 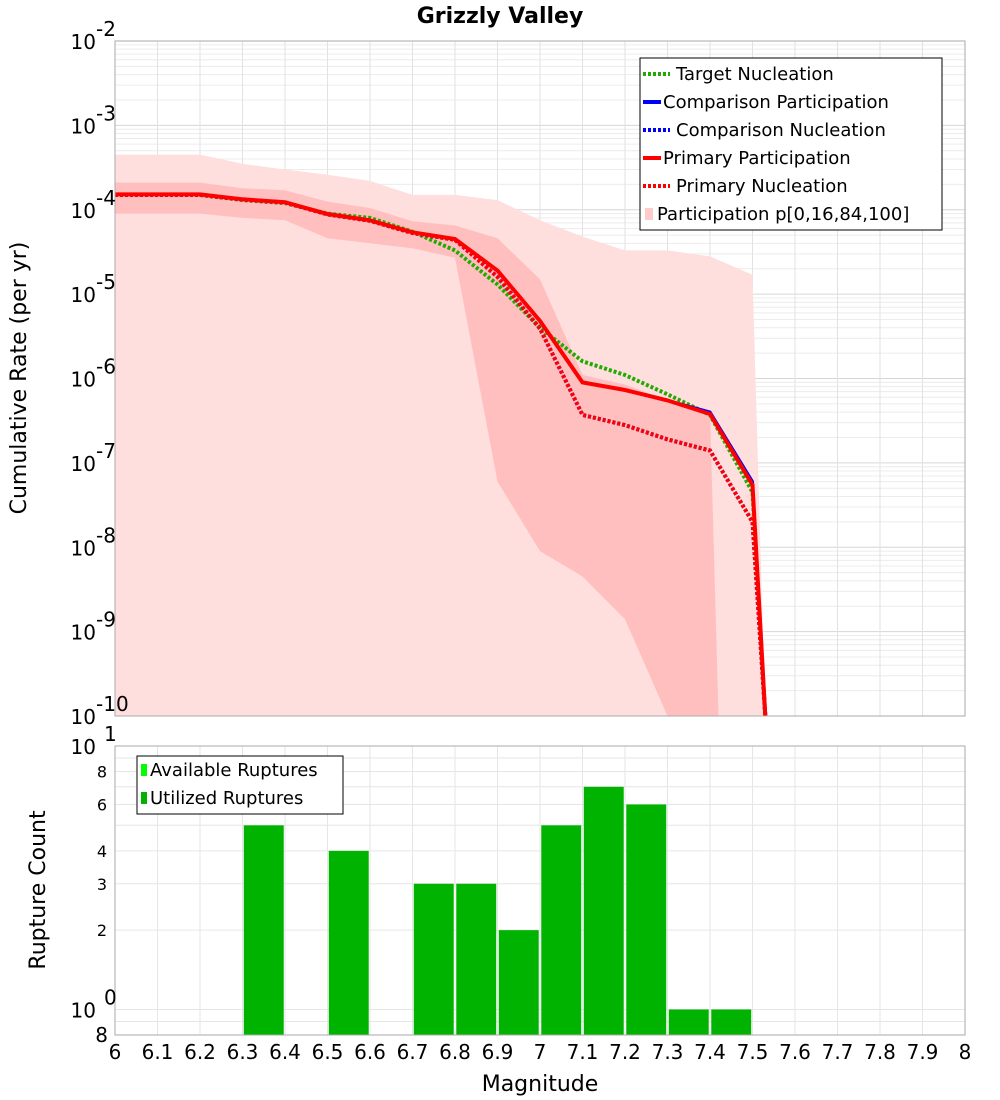 I want to click on x-tick-label: 7.3, so click(x=668, y=1052).